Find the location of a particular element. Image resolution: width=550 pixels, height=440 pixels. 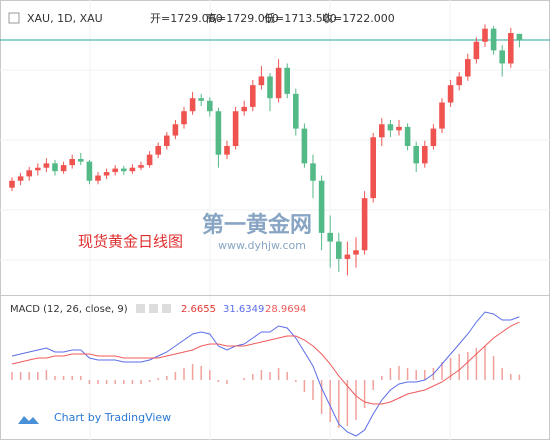

symbol-title: XAU, 1D, XAU is located at coordinates (65, 18).